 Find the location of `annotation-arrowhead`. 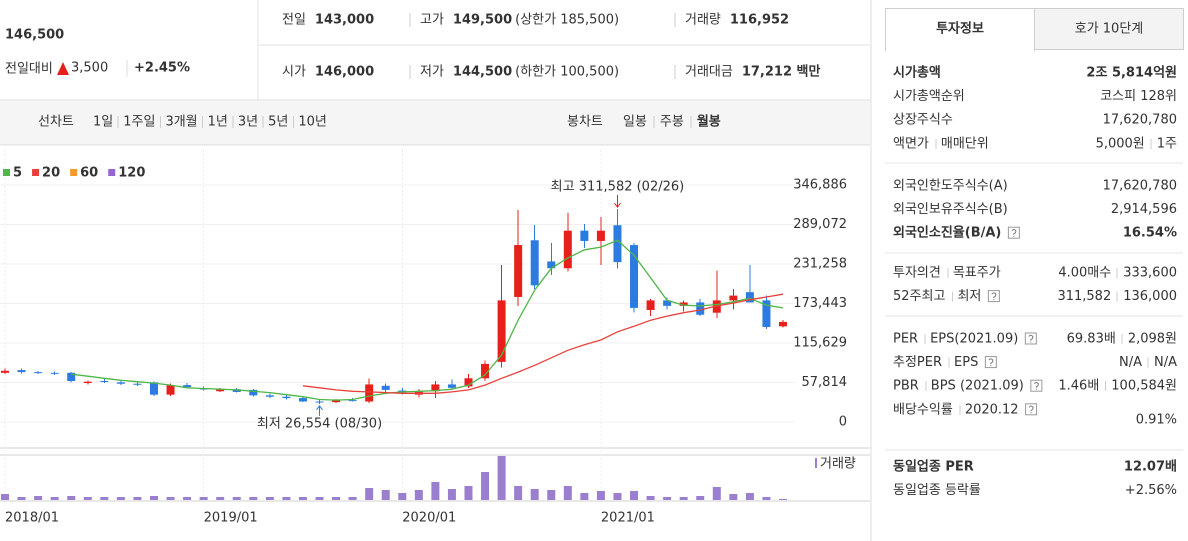

annotation-arrowhead is located at coordinates (617, 205).